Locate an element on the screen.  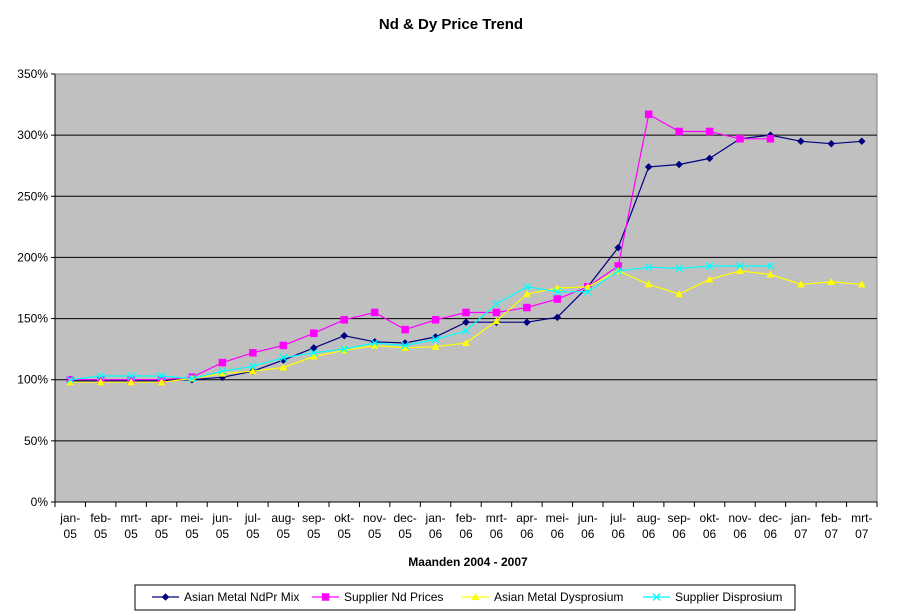
x-tick-label: jul- is located at coordinates (252, 518).